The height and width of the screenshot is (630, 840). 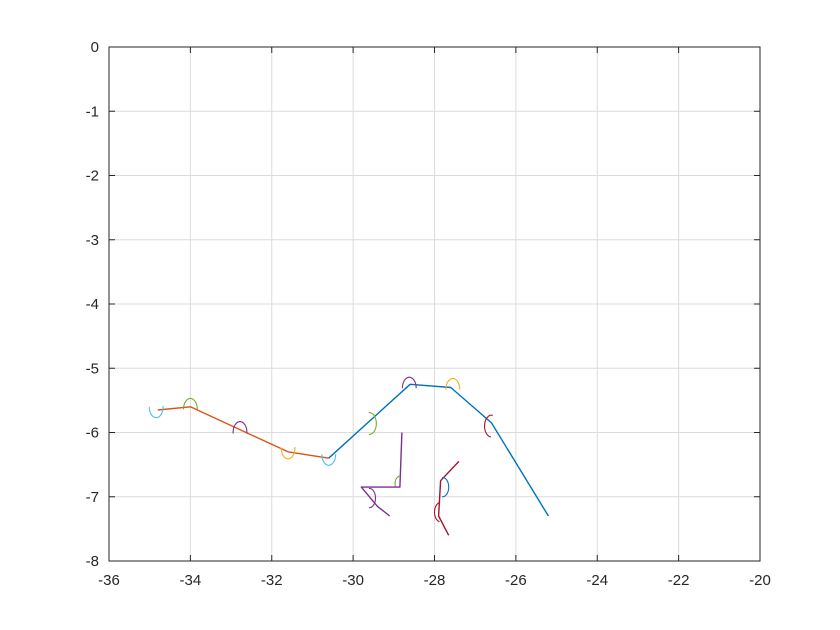 What do you see at coordinates (516, 580) in the screenshot?
I see `x-tick-label: -26` at bounding box center [516, 580].